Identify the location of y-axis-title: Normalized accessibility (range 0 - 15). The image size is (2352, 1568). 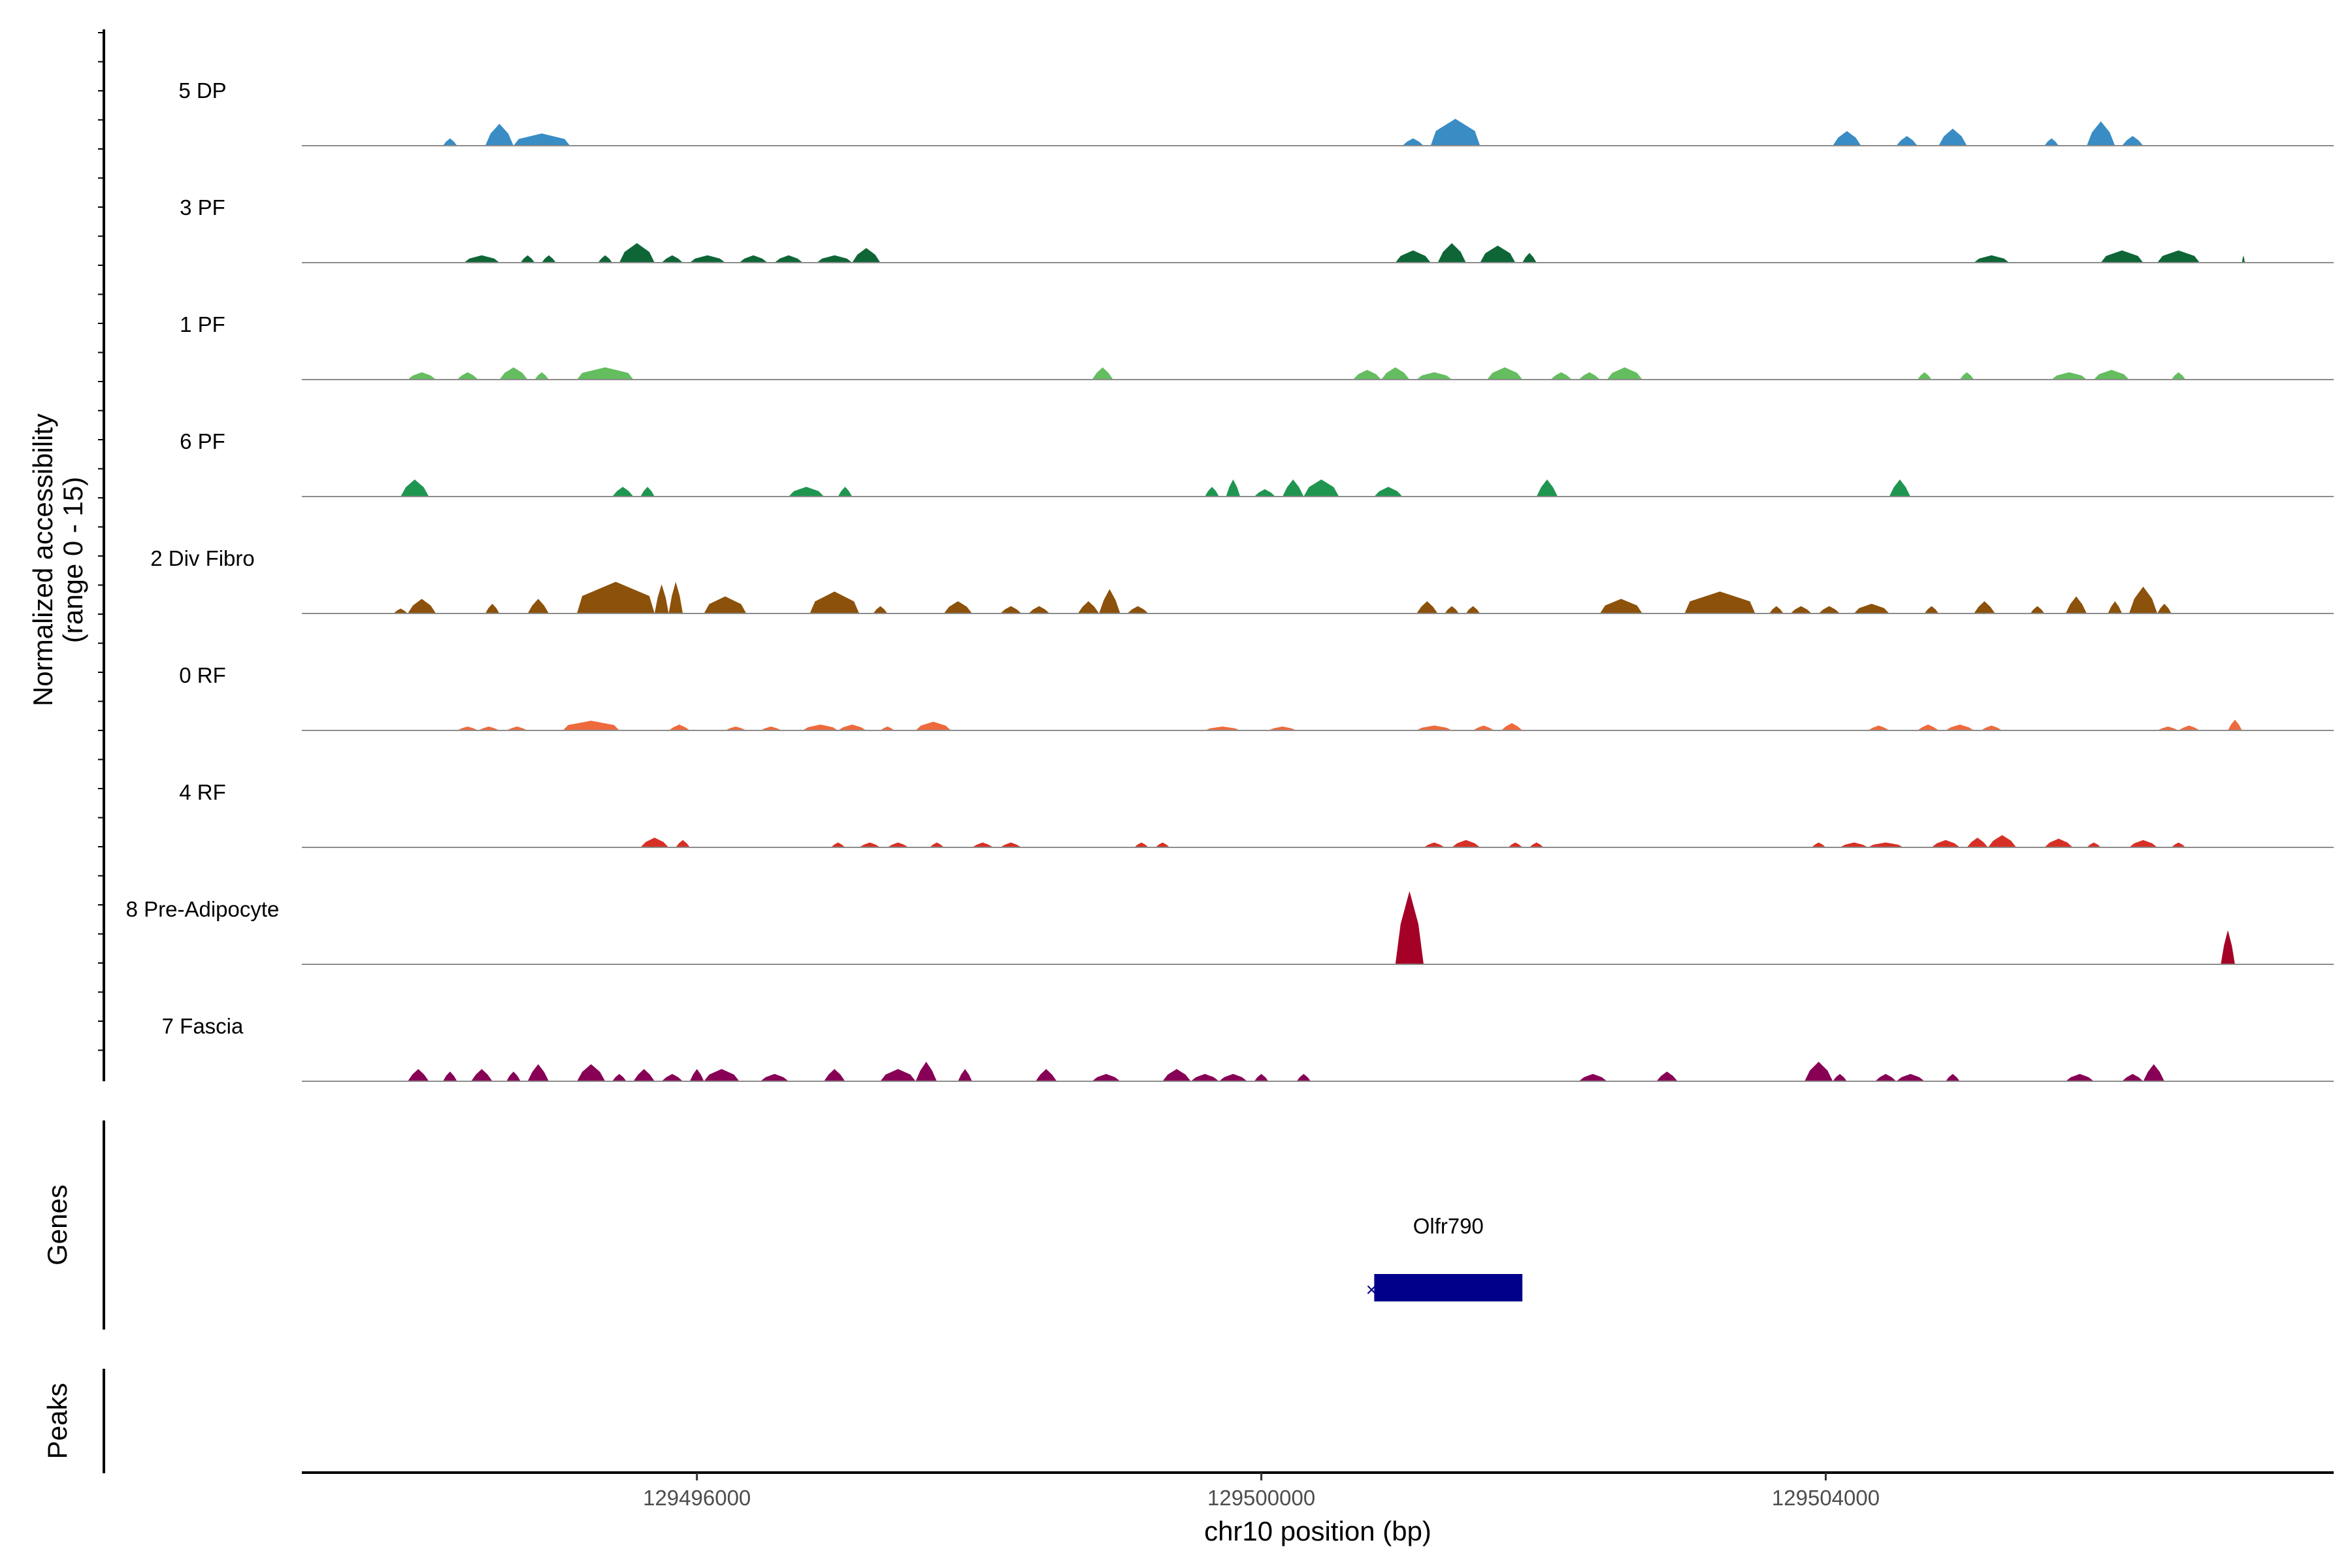
(57, 560).